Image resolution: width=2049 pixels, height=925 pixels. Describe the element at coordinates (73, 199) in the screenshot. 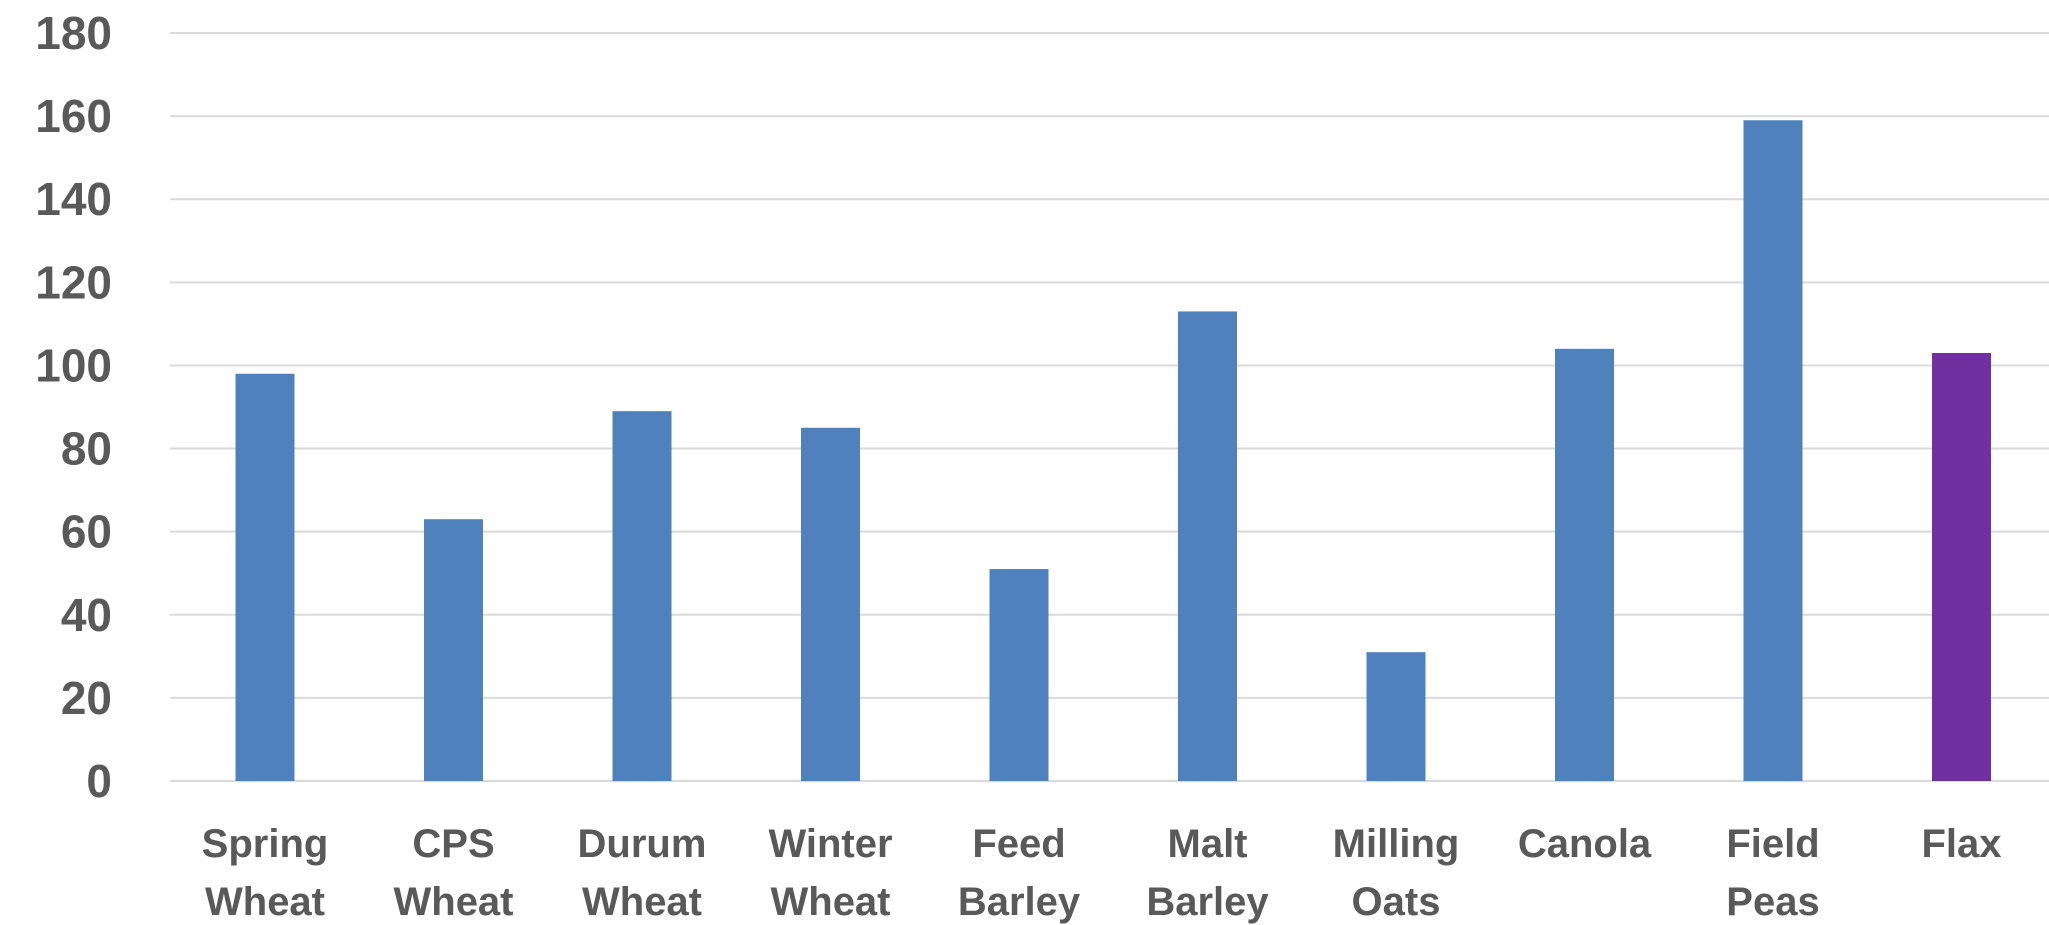

I see `y-tick-label: 140` at that location.